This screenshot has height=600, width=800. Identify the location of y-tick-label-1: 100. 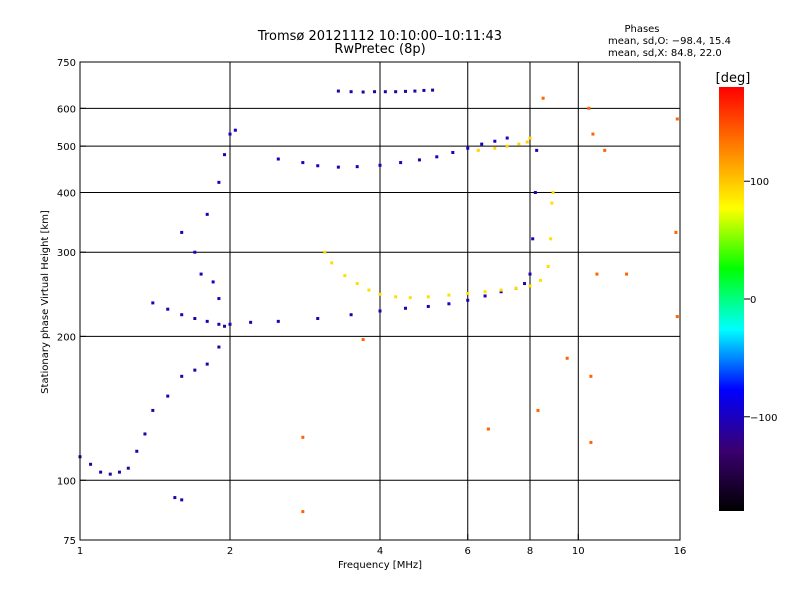
(66, 481).